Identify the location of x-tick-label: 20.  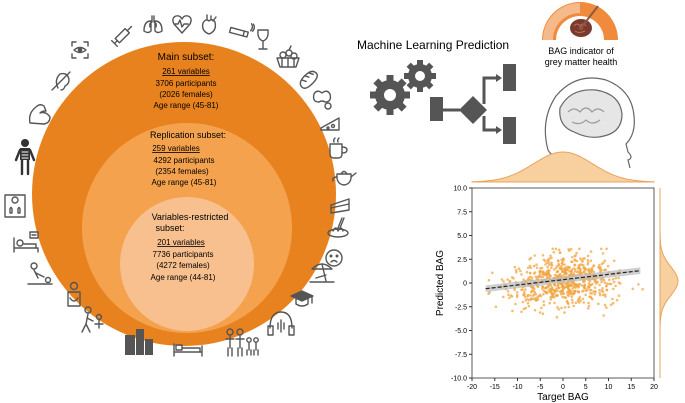
(654, 387).